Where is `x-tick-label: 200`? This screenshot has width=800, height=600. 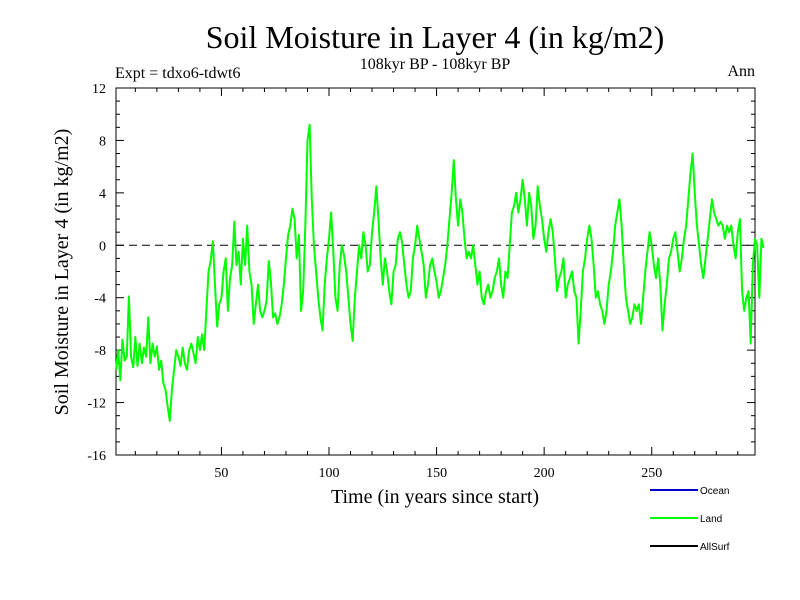
x-tick-label: 200 is located at coordinates (544, 473).